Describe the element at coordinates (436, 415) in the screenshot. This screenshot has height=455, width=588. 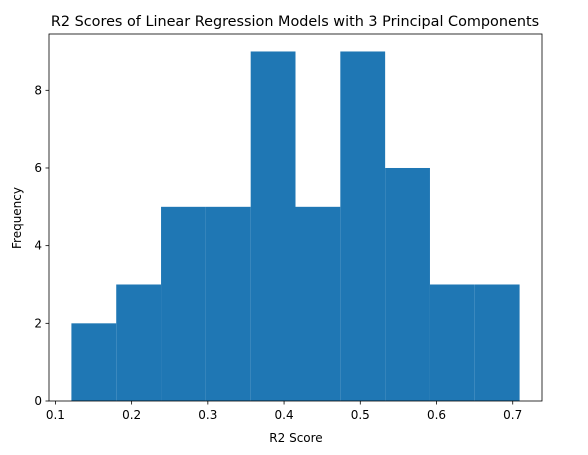
I see `x-tick-label-5: 0.6` at that location.